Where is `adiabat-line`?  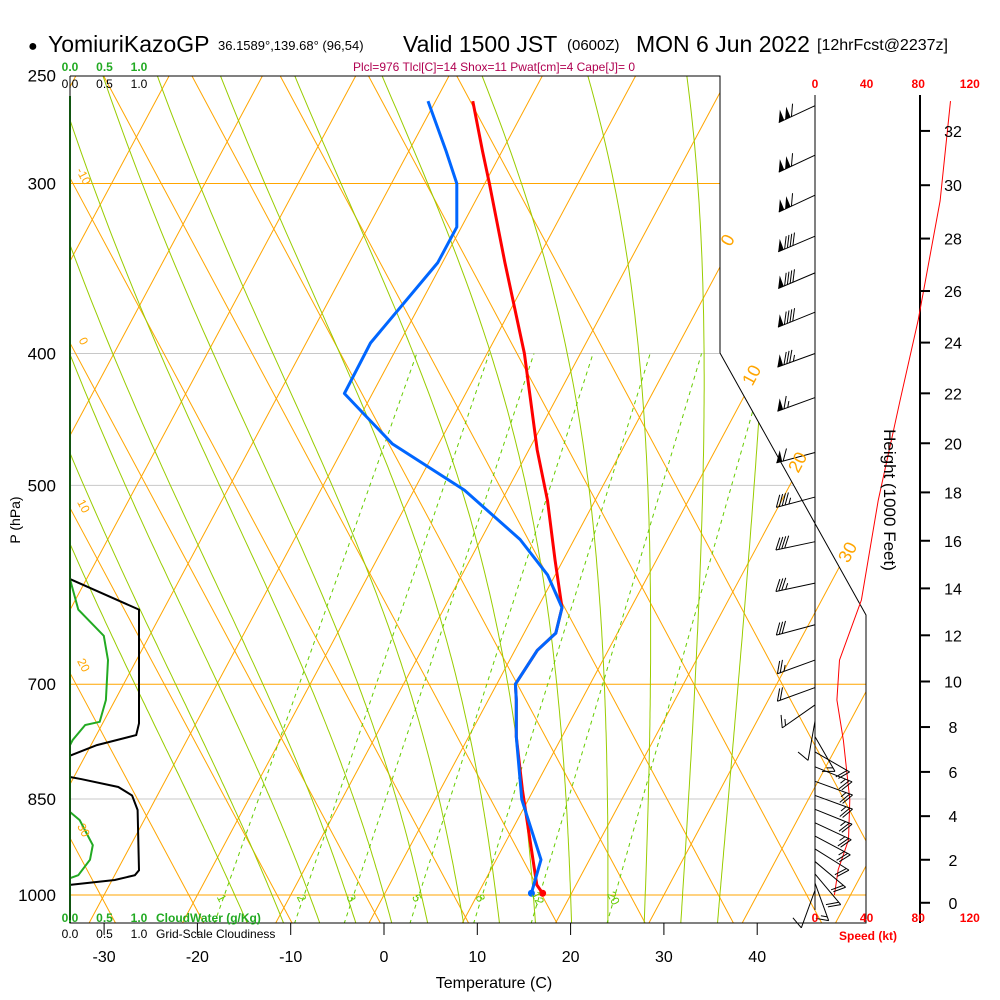 adiabat-line is located at coordinates (137, 499).